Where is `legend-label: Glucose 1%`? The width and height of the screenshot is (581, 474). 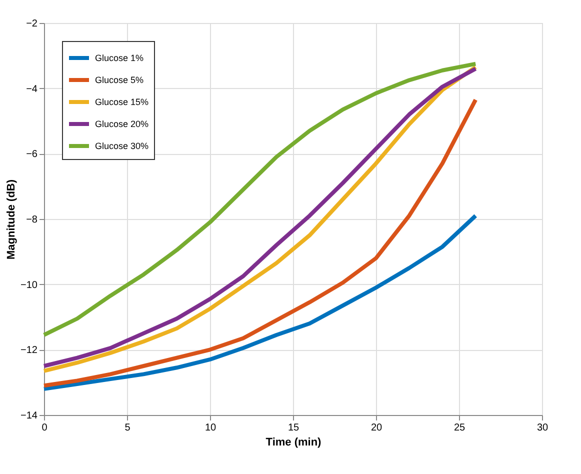
legend-label: Glucose 1% is located at coordinates (119, 58).